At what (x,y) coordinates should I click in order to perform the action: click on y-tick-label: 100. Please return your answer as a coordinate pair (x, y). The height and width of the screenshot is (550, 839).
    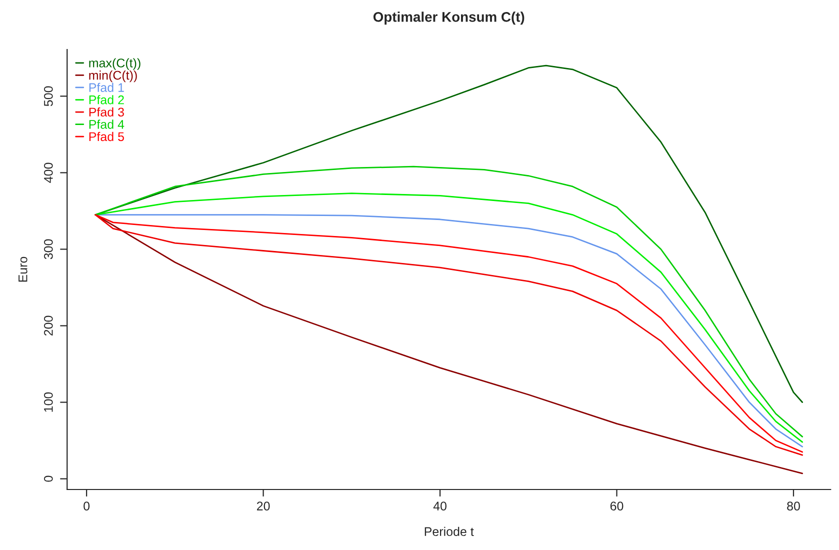
    Looking at the image, I should click on (48, 402).